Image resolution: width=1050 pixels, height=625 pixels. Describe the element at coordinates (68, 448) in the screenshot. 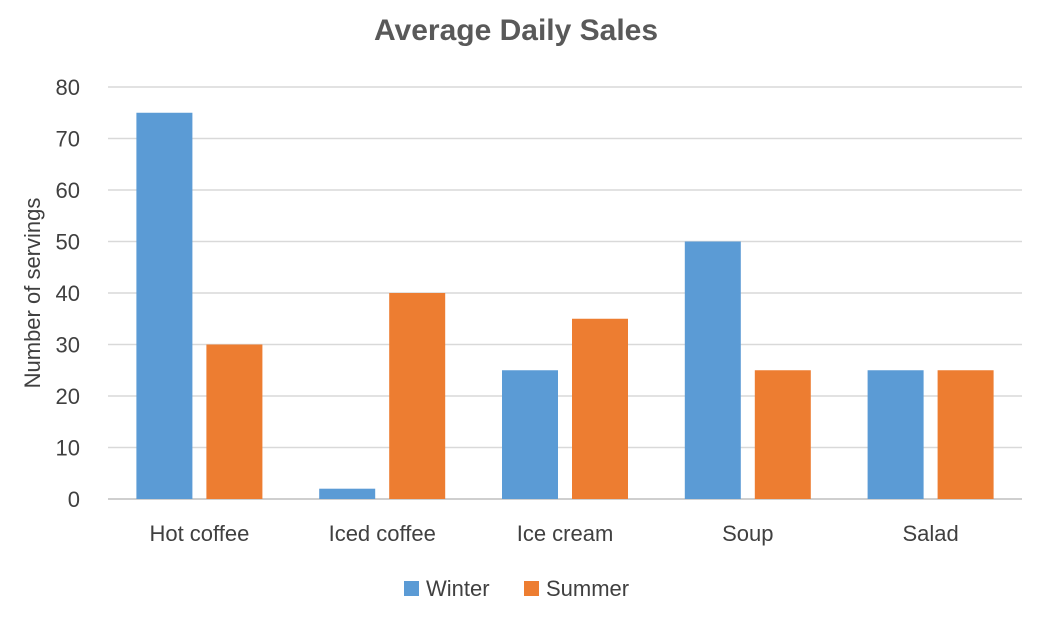

I see `y-tick-label: 10` at that location.